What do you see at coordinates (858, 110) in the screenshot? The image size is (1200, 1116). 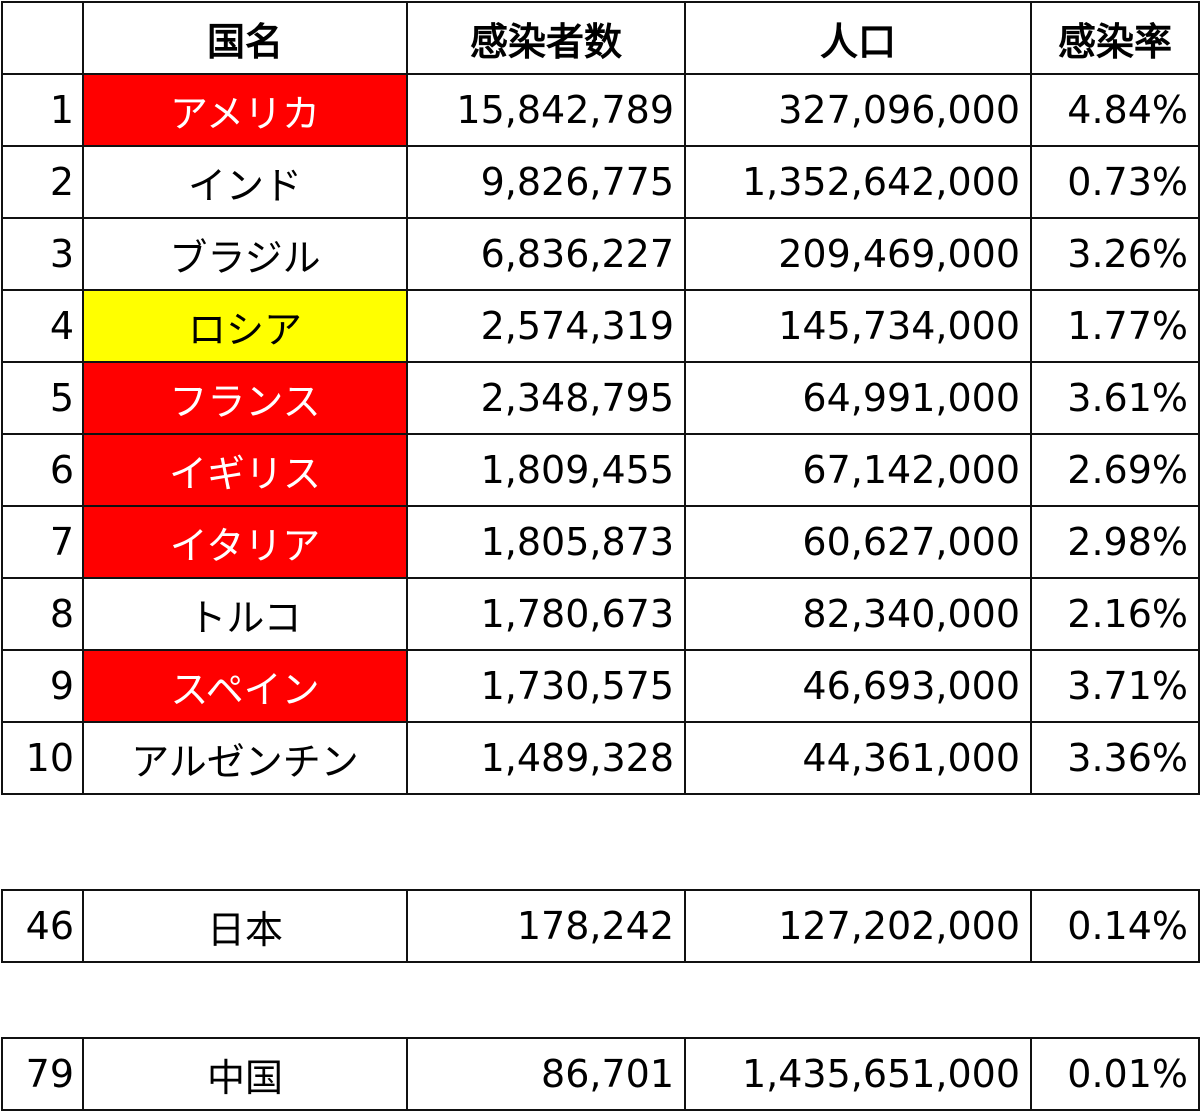 I see `population-cell: 327,096,000` at bounding box center [858, 110].